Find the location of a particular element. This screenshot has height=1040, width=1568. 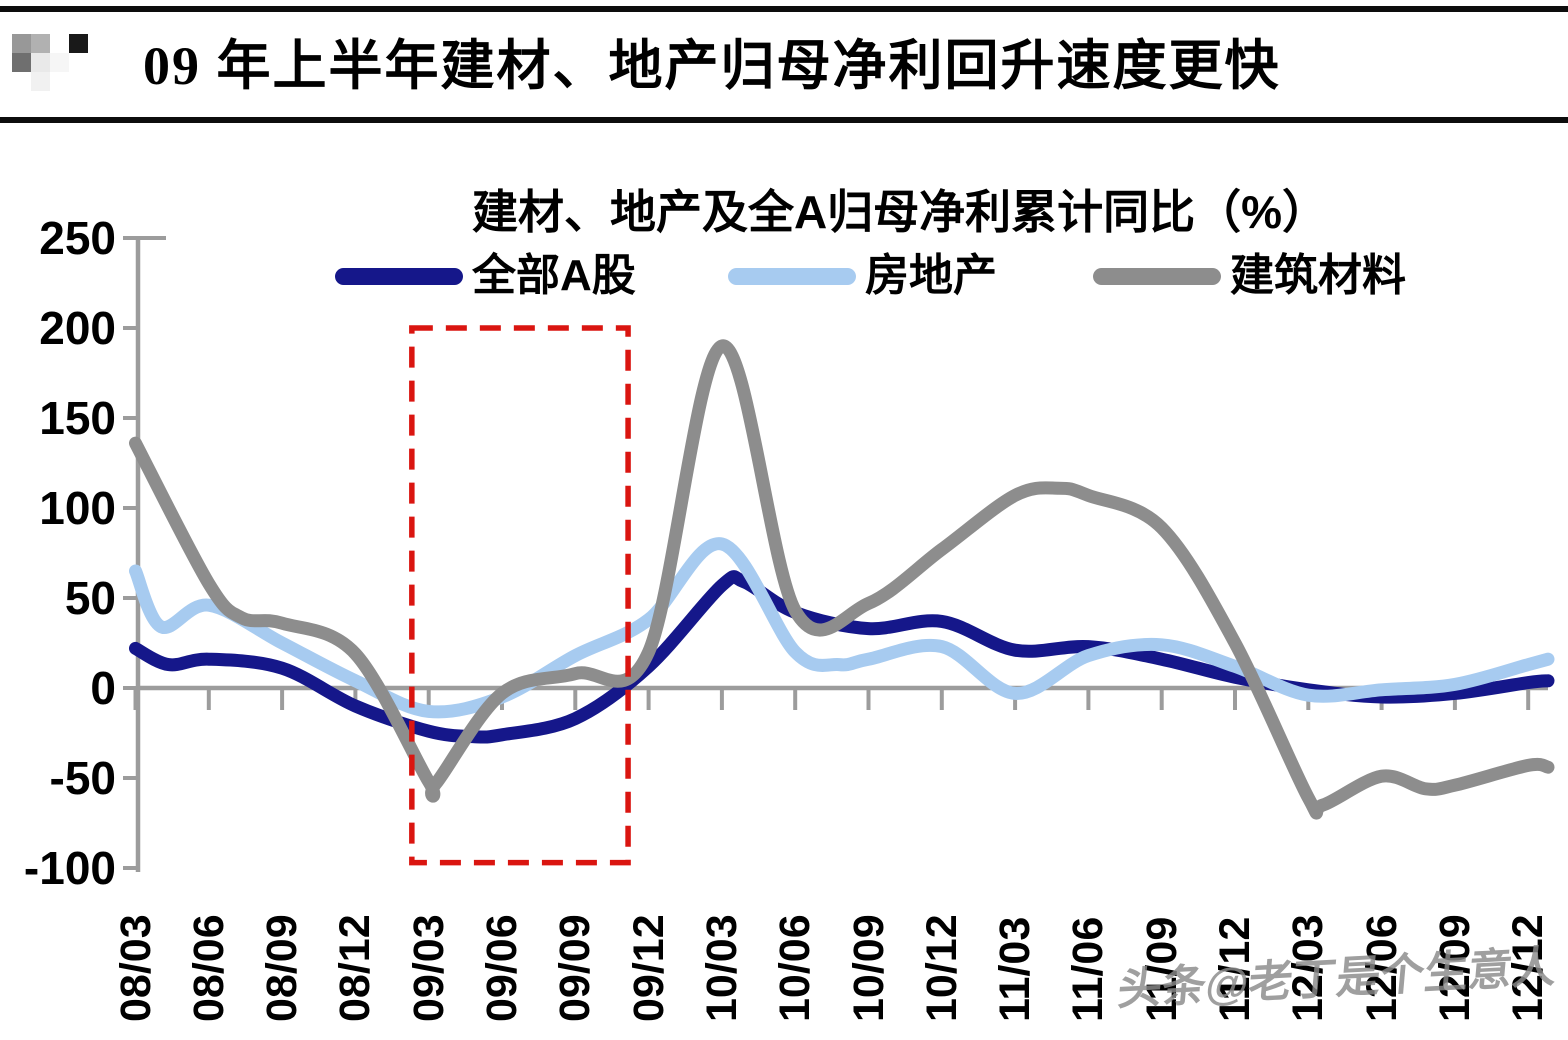

legend-entry-all-a-shares: 全部A股 is located at coordinates (485, 276).